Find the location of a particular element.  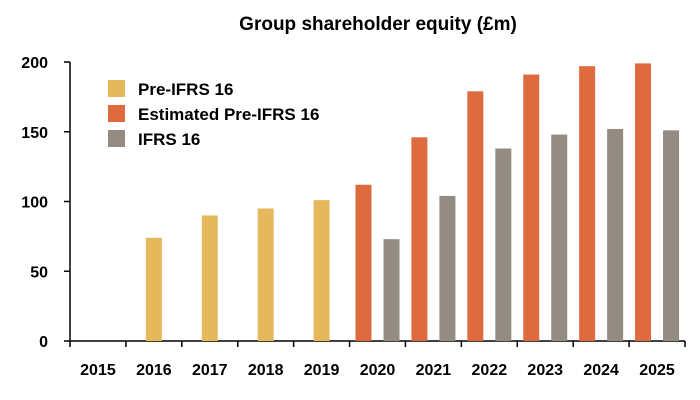

x-tick-label: 2020 is located at coordinates (378, 370).